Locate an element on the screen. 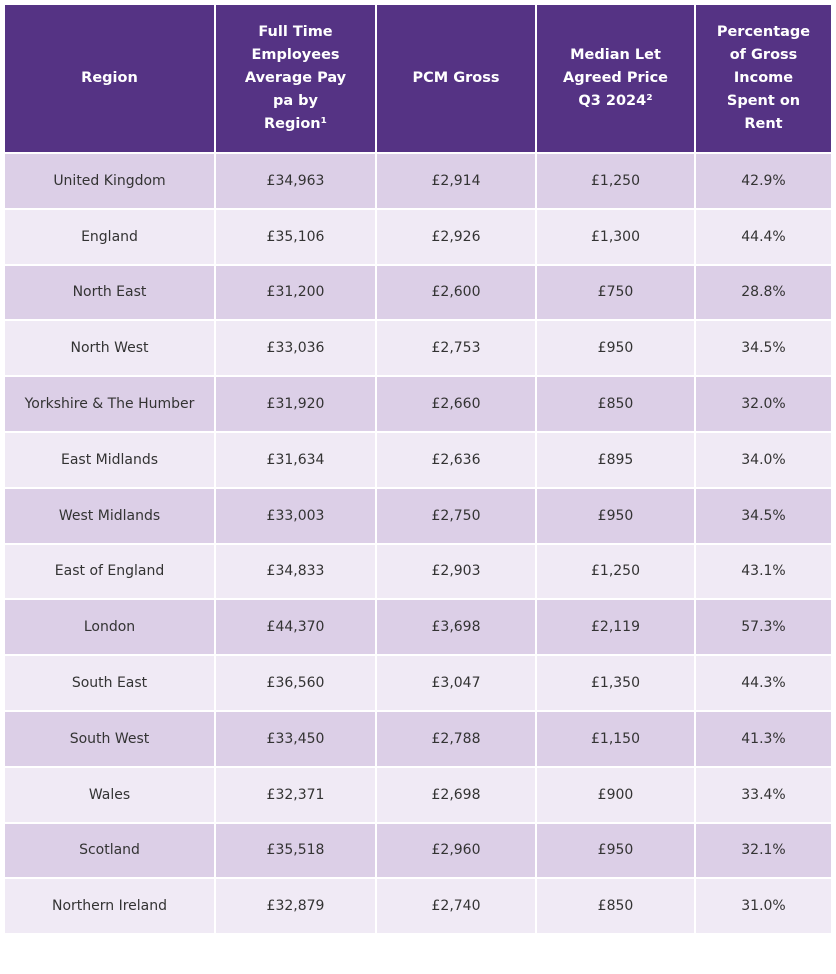  value-cell: £2,926 is located at coordinates (456, 236).